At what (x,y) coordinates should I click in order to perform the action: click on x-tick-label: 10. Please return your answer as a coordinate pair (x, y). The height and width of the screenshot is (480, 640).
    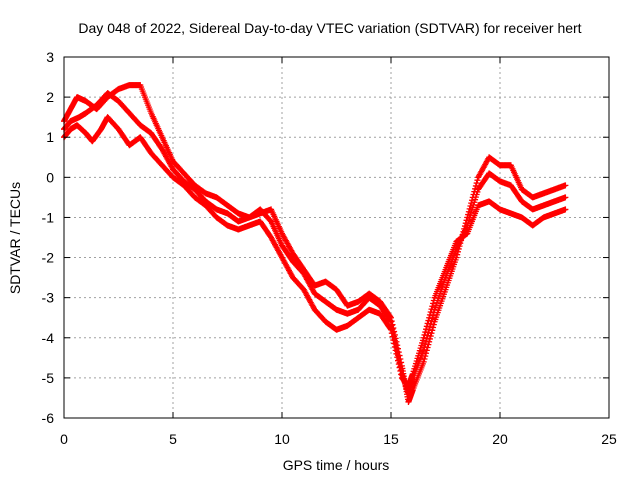
    Looking at the image, I should click on (282, 439).